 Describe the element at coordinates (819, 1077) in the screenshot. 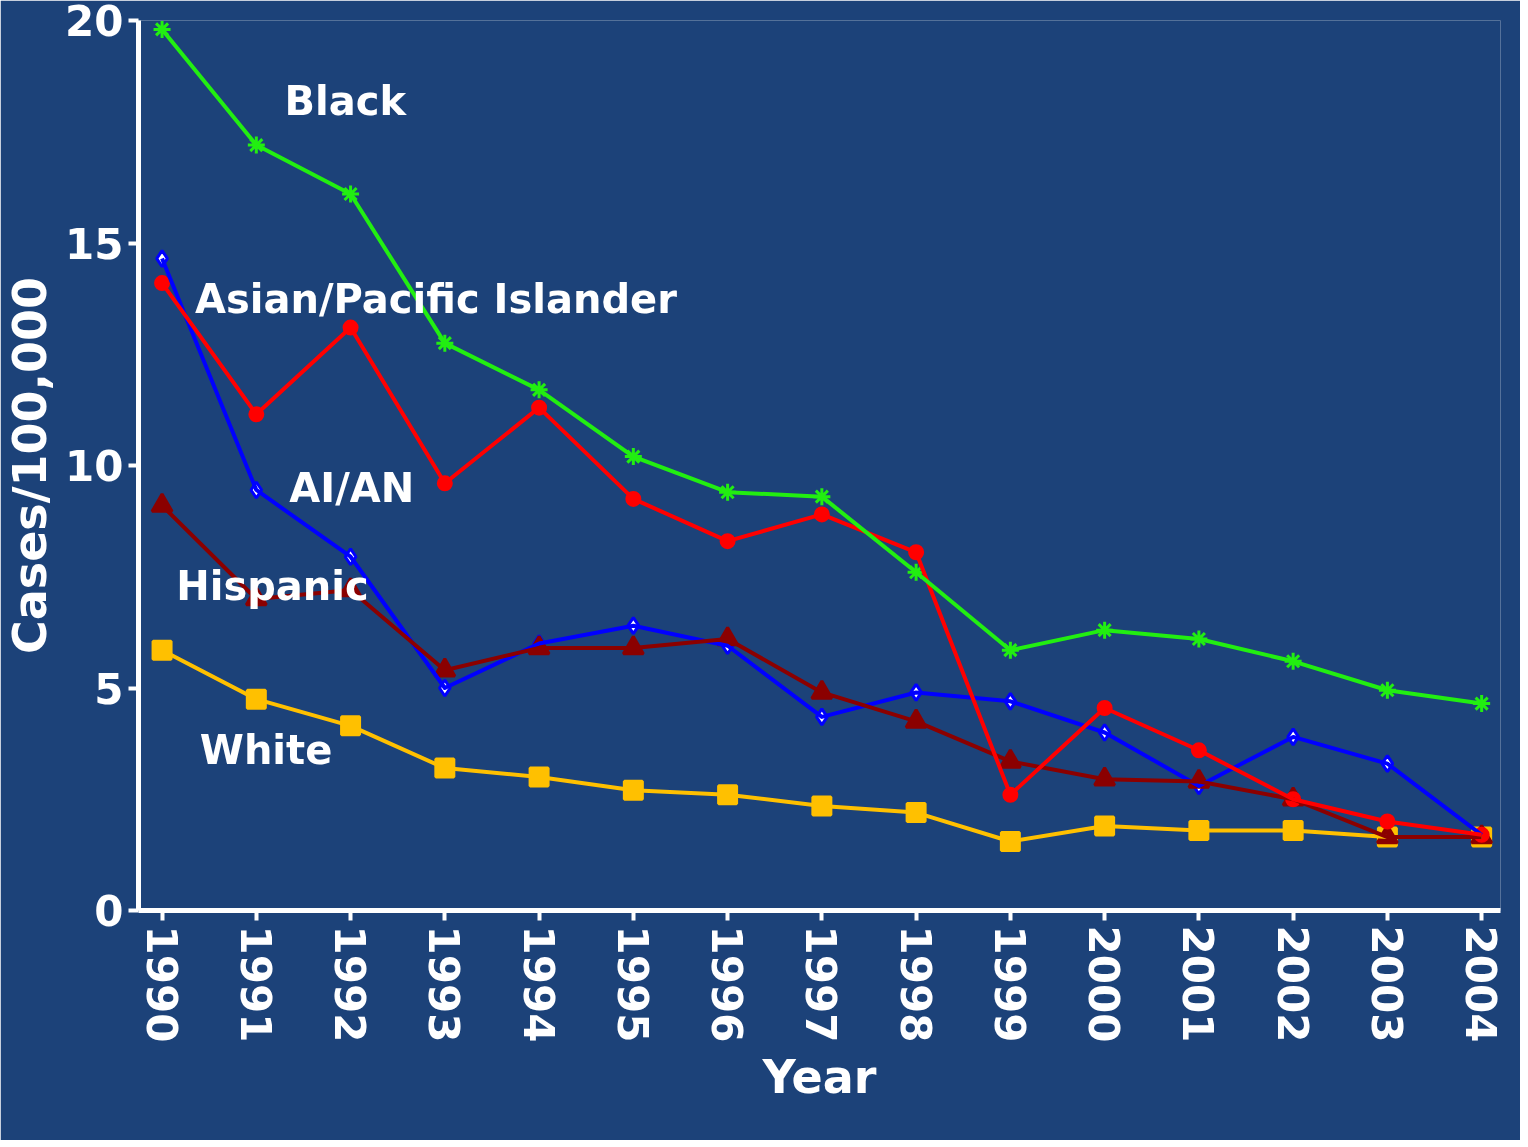

I see `x-axis-title: Year` at that location.